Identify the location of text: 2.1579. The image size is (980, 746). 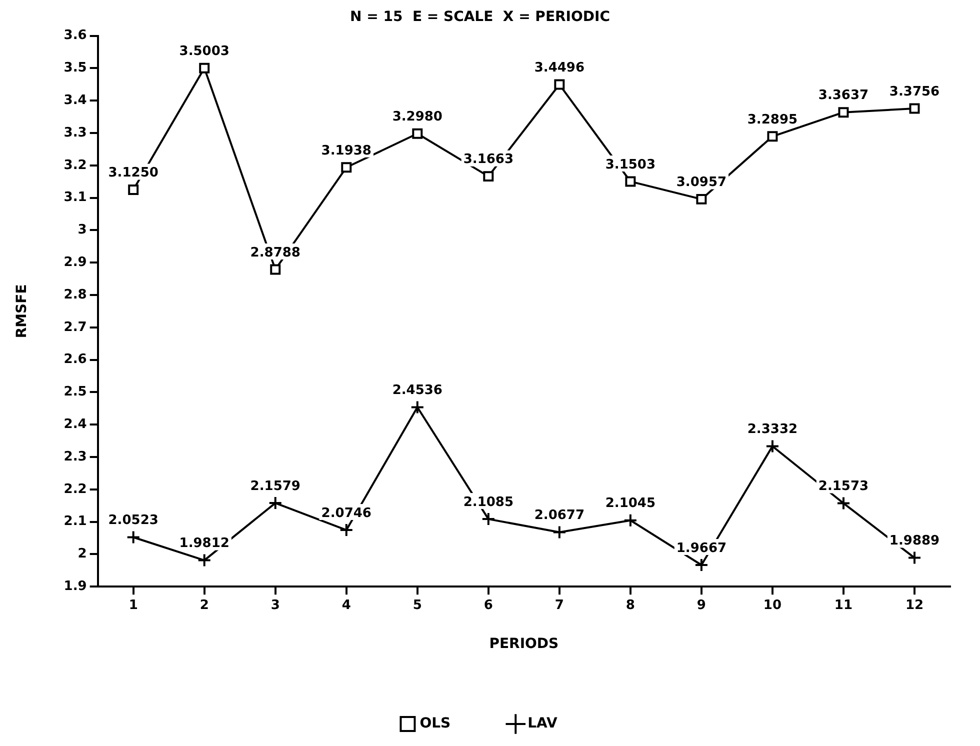
(275, 486).